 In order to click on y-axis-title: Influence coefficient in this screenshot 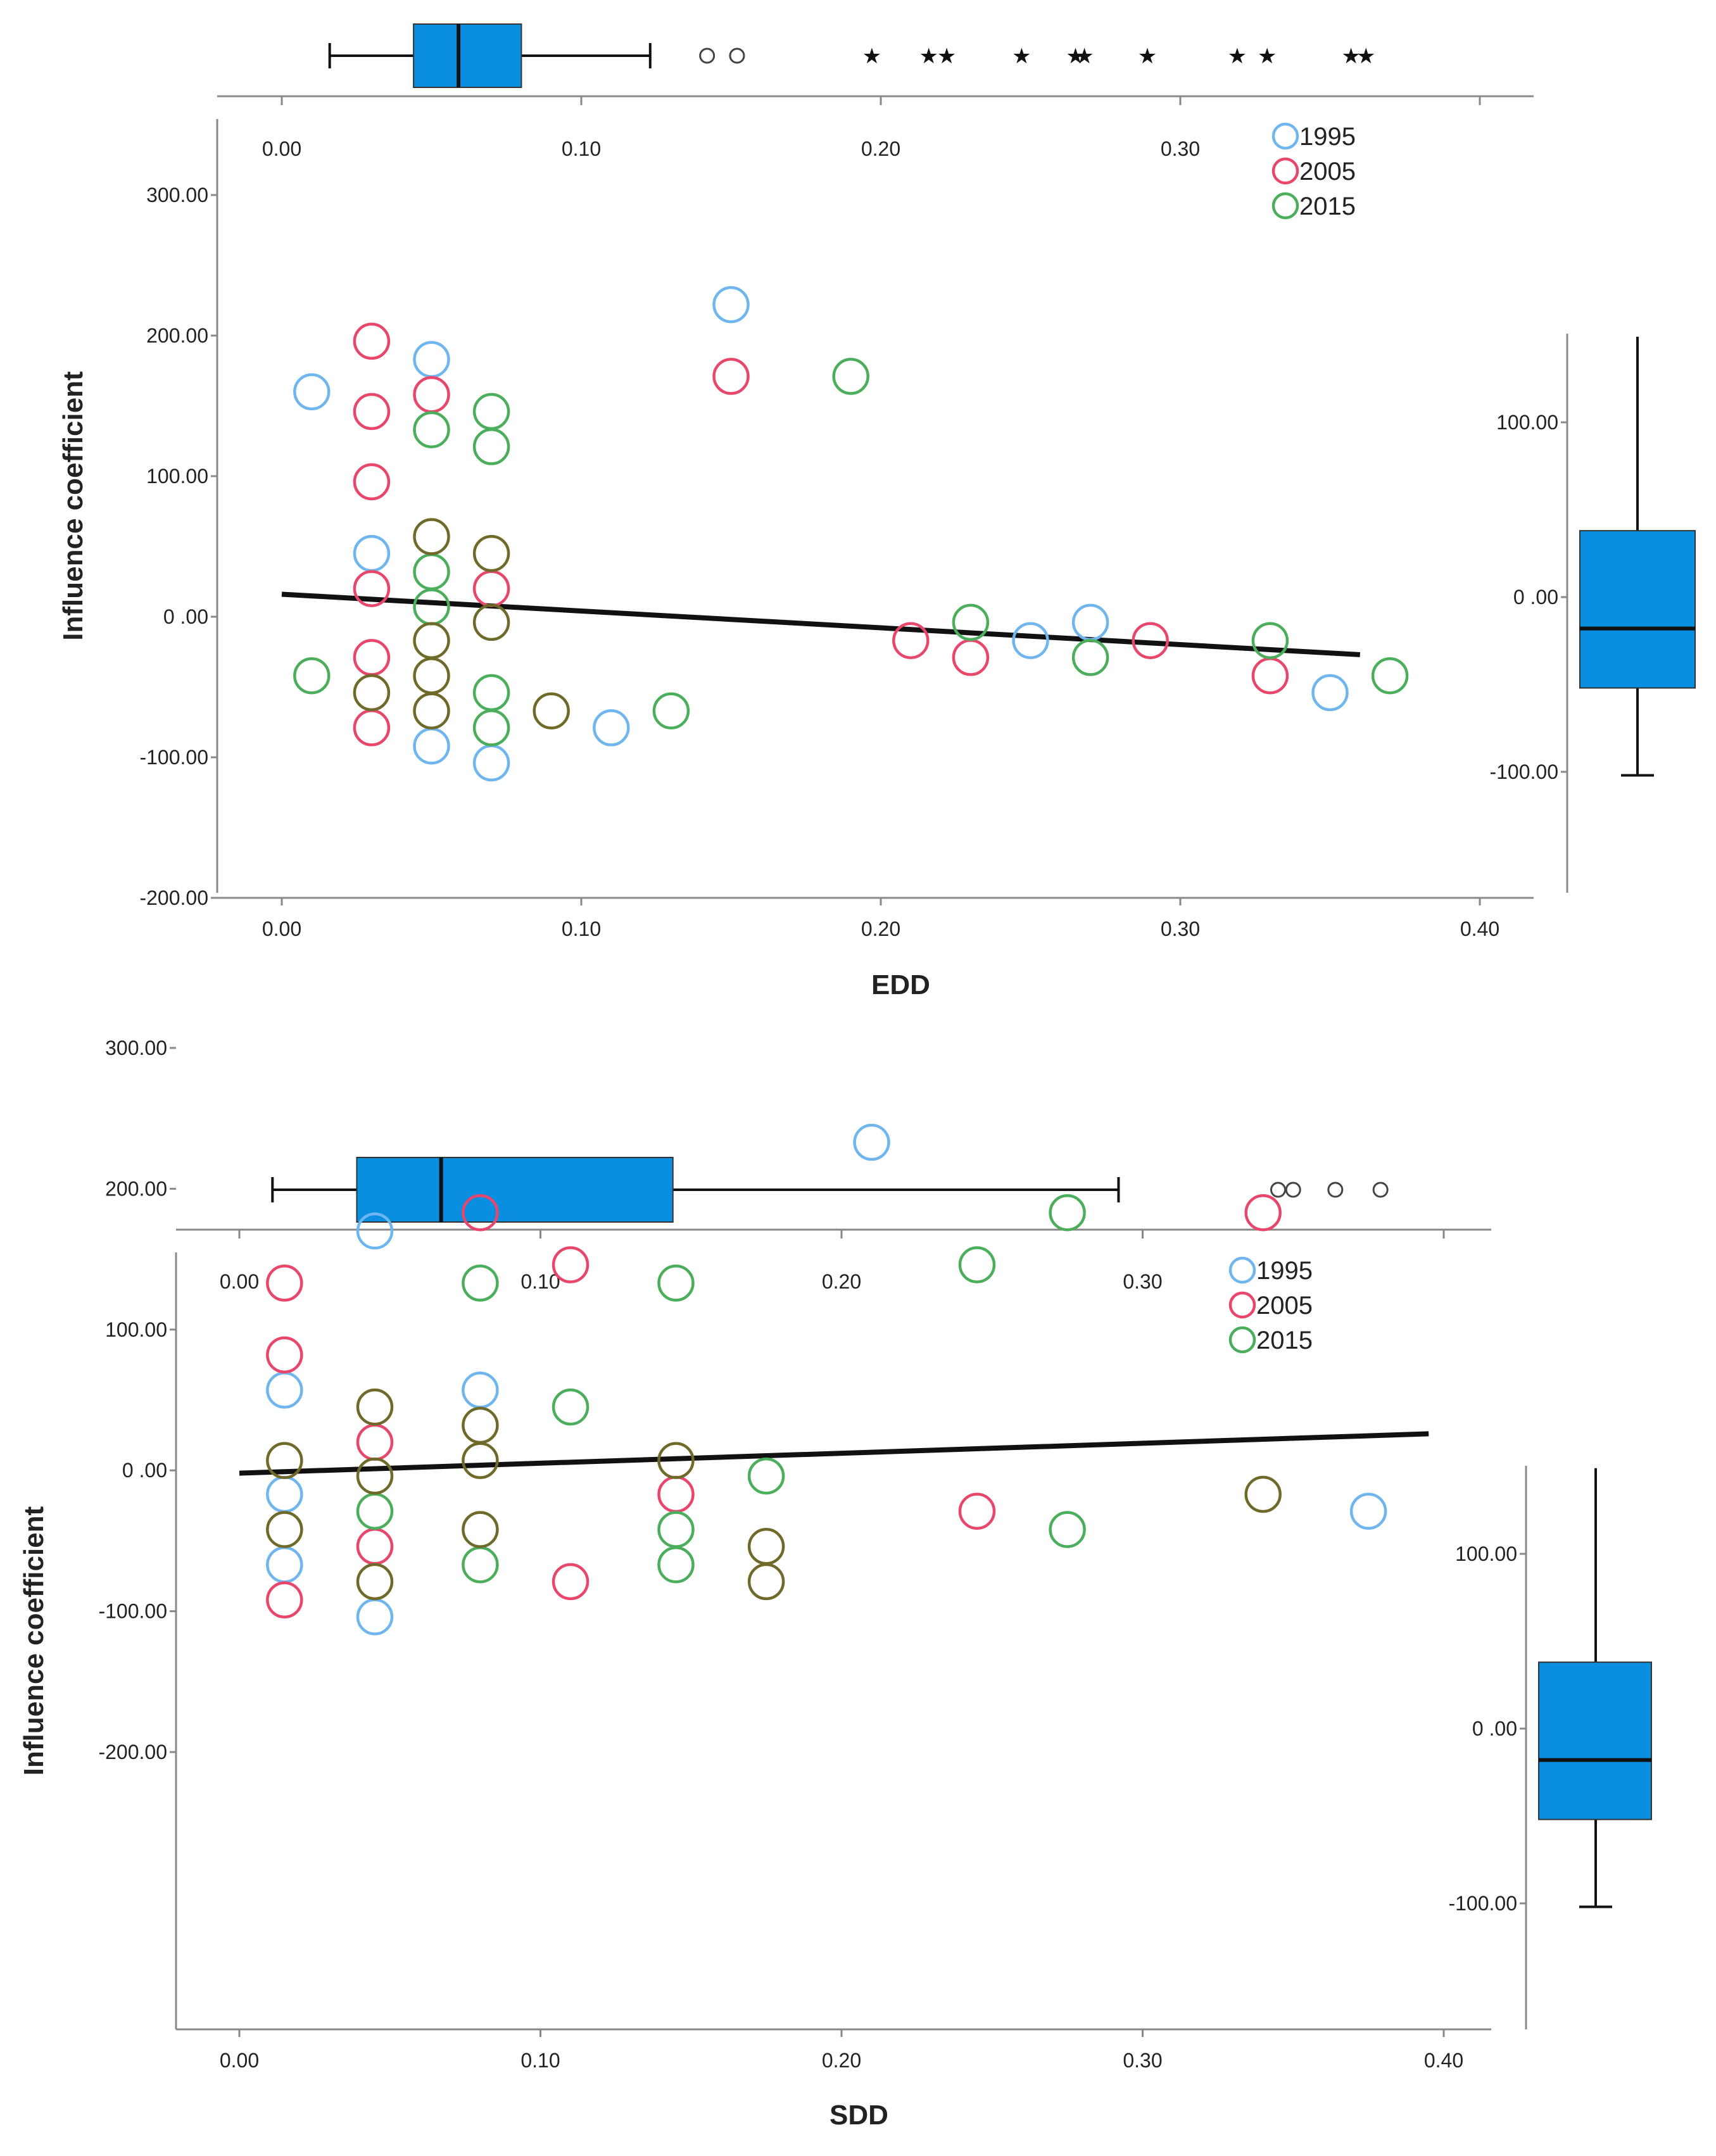, I will do `click(73, 506)`.